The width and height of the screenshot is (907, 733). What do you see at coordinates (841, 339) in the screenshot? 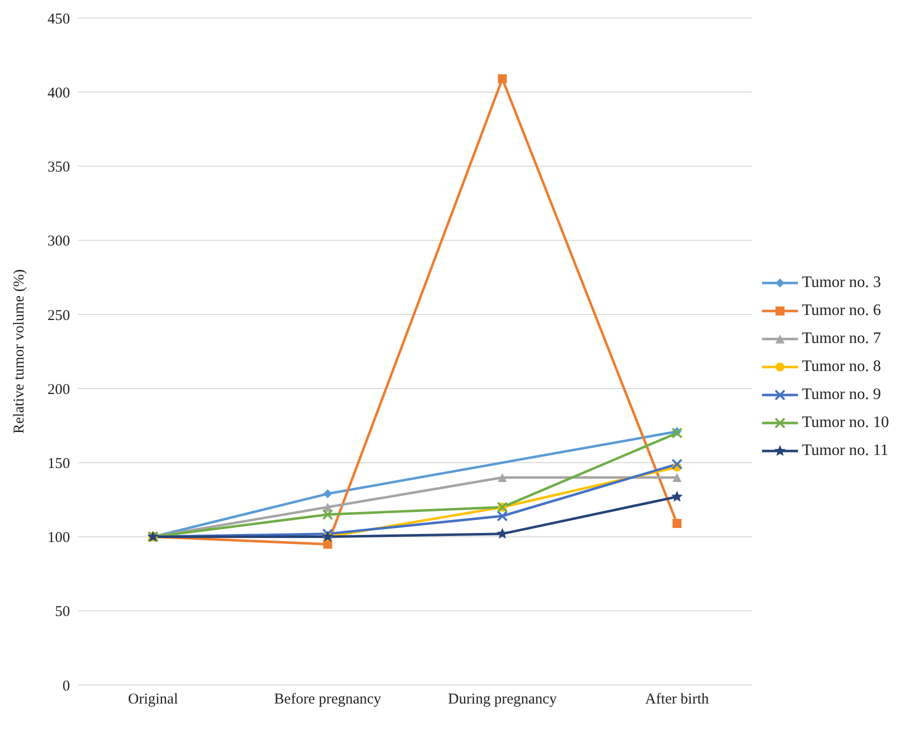
I see `legend-label: Tumor no. 7` at bounding box center [841, 339].